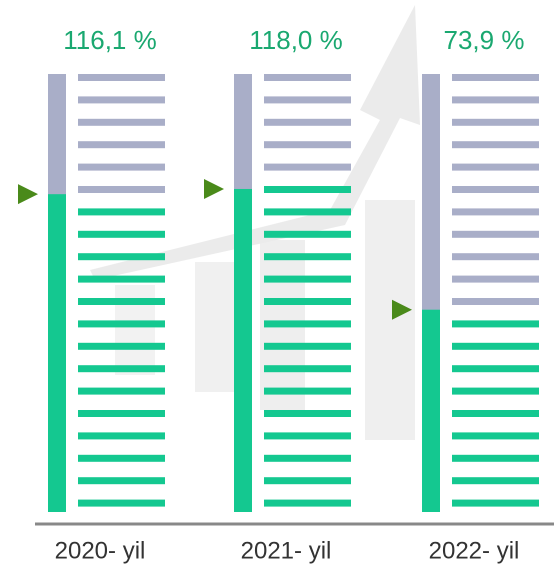 The height and width of the screenshot is (570, 554). I want to click on x-tick-label: 2021- yil, so click(286, 550).